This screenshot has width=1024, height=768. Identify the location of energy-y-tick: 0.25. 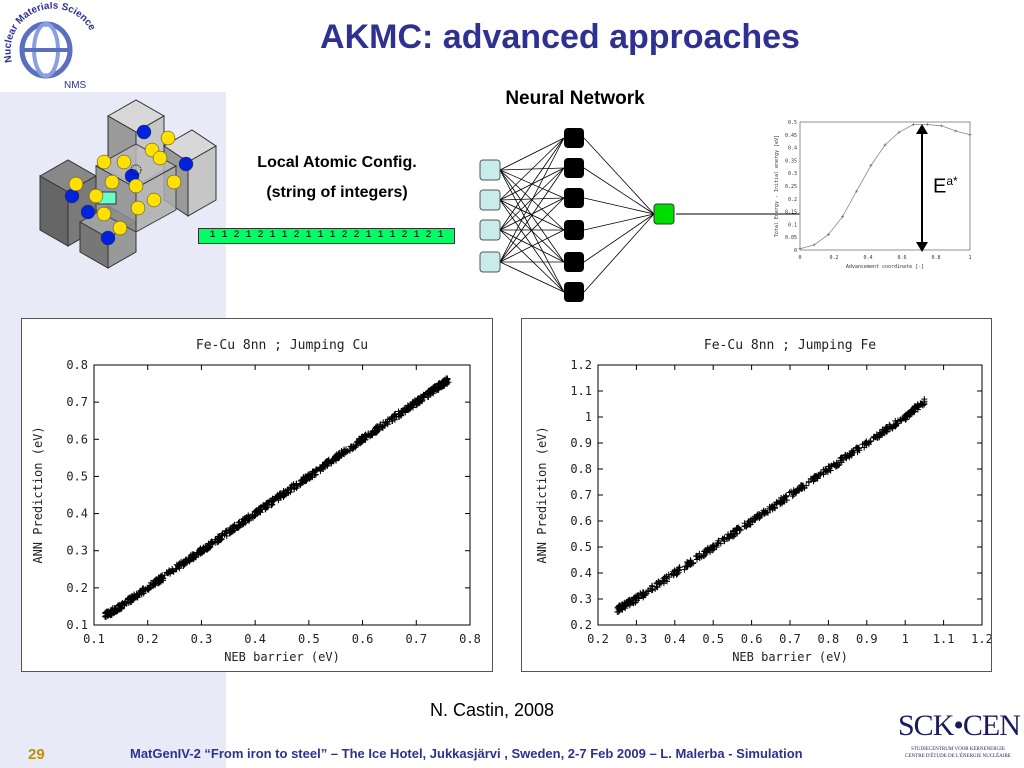
(791, 187).